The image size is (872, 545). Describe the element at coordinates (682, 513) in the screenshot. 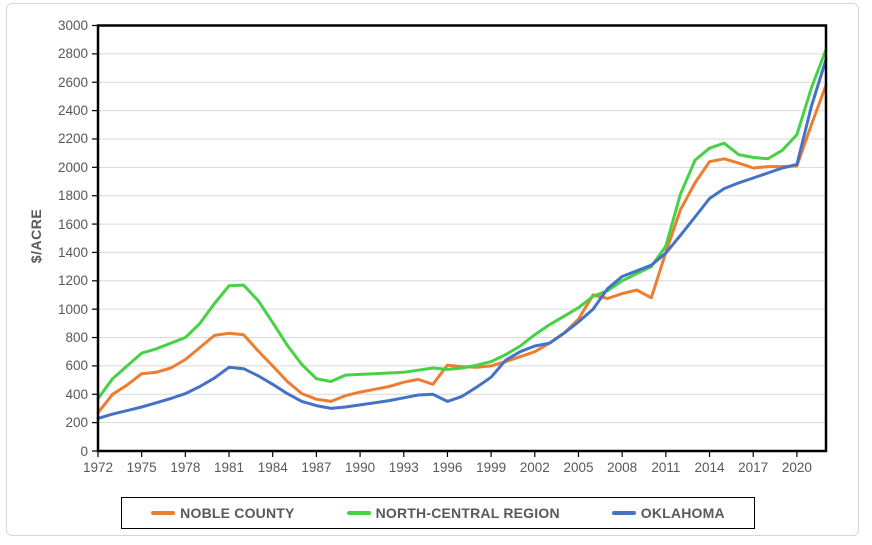

I see `legend-label: OKLAHOMA` at that location.